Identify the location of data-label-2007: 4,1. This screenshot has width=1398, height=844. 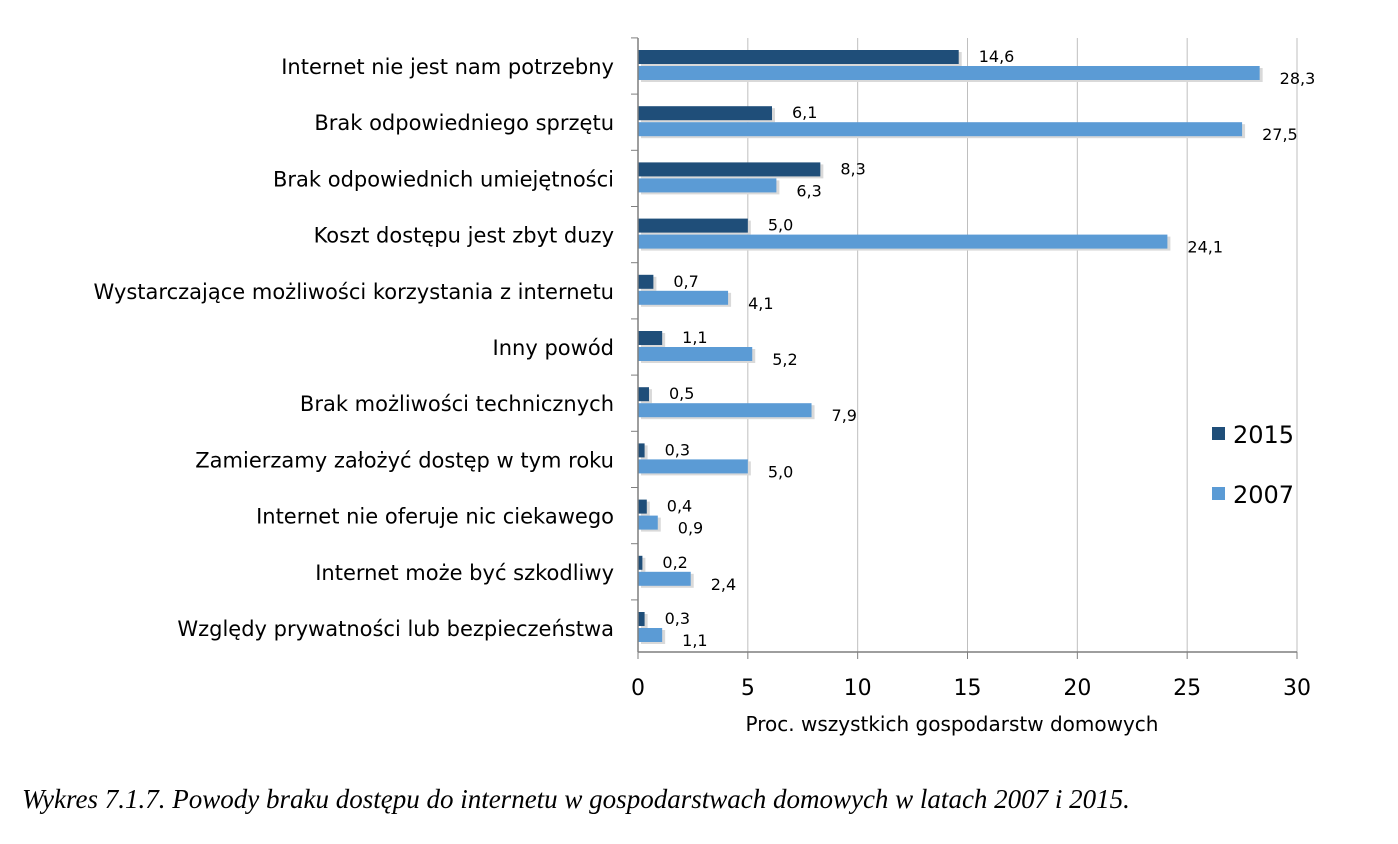
(760, 303).